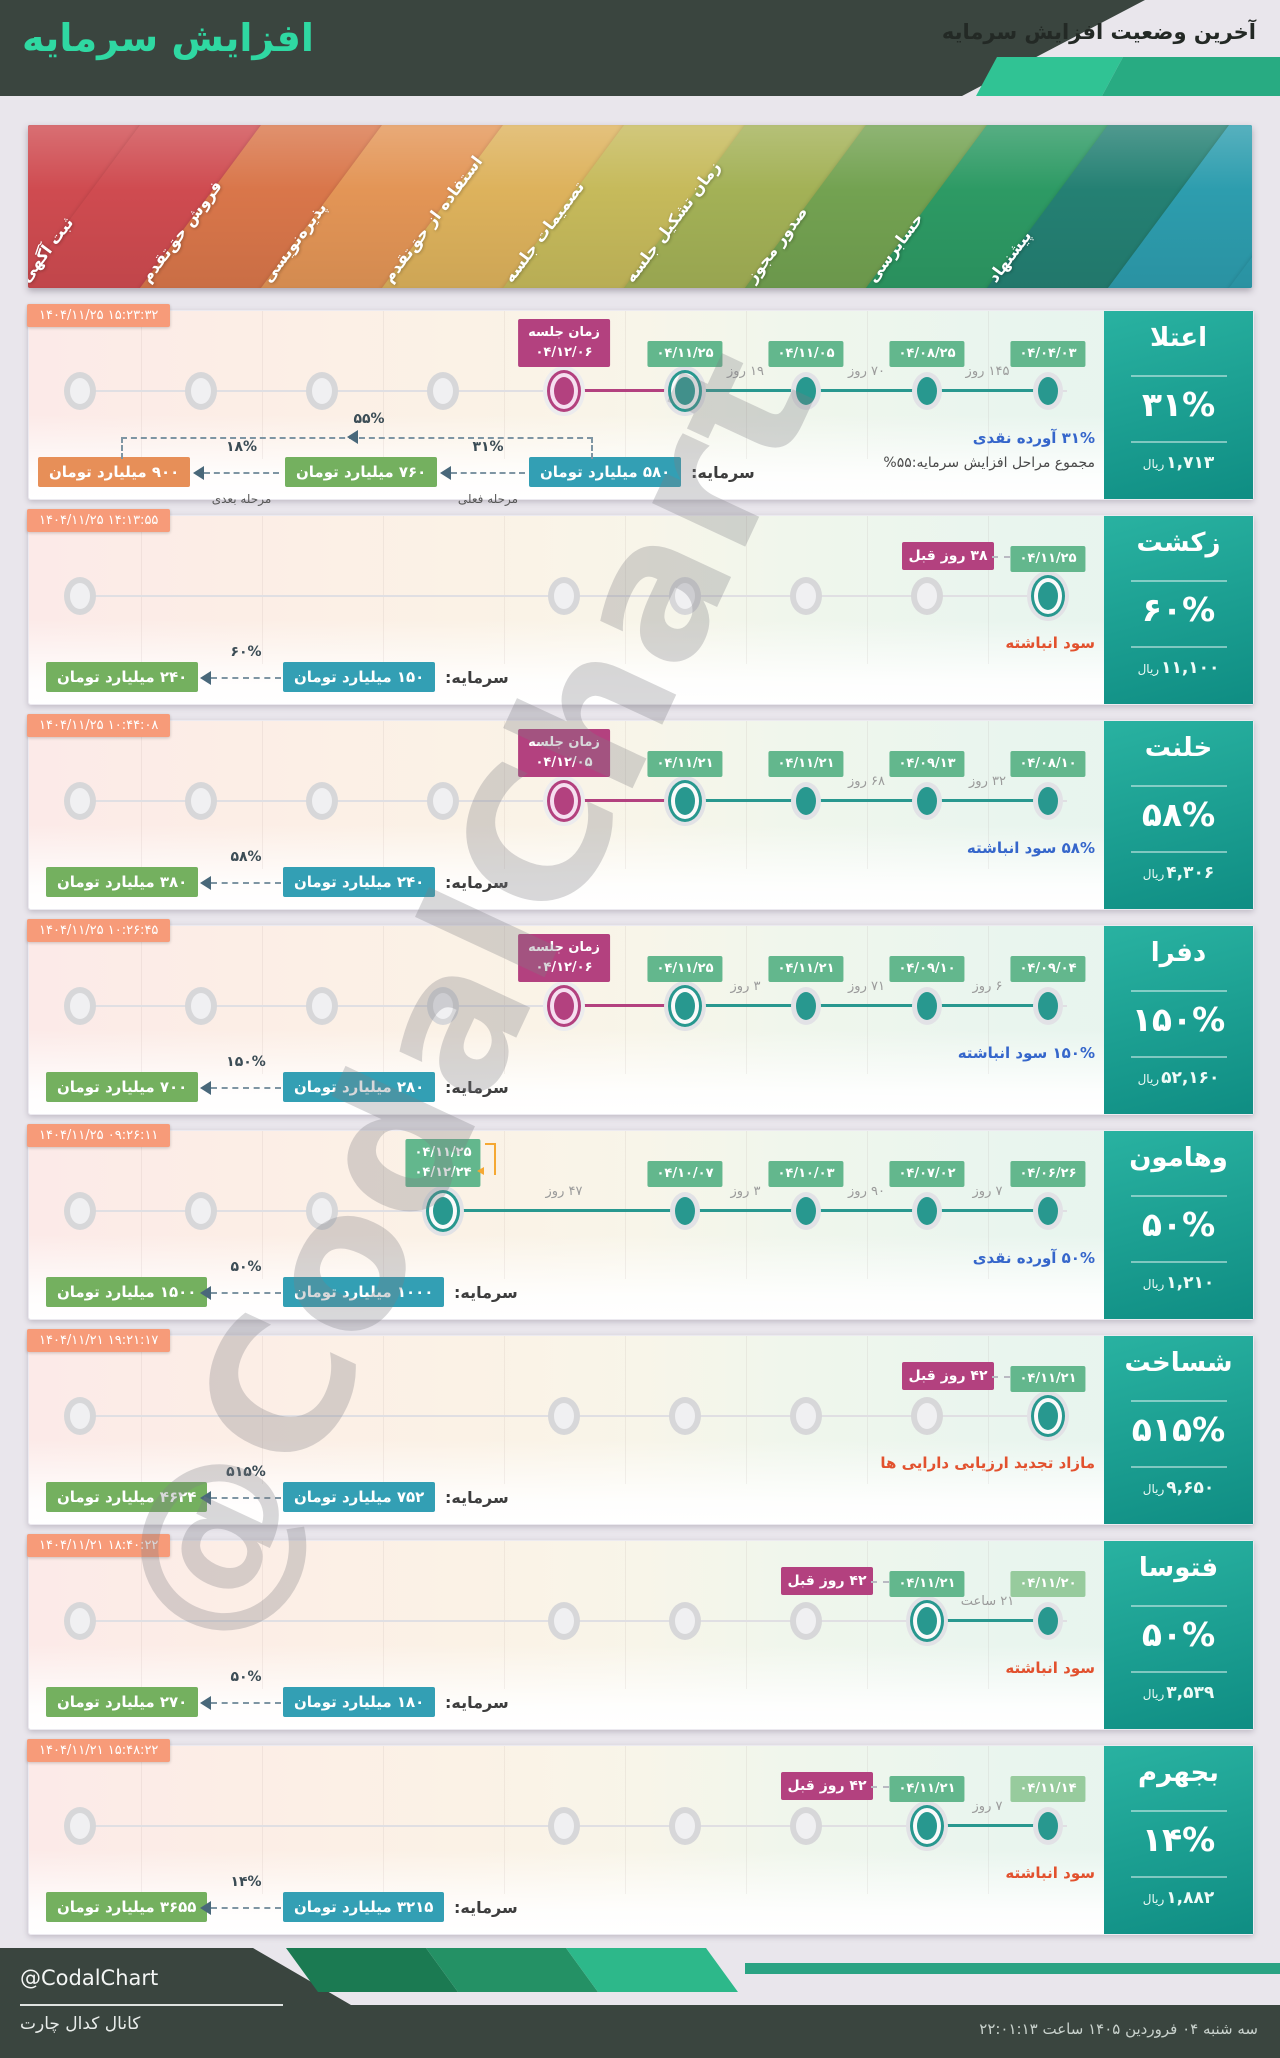  Describe the element at coordinates (246, 1472) in the screenshot. I see `arrow-percent: ۵۱۵%` at that location.